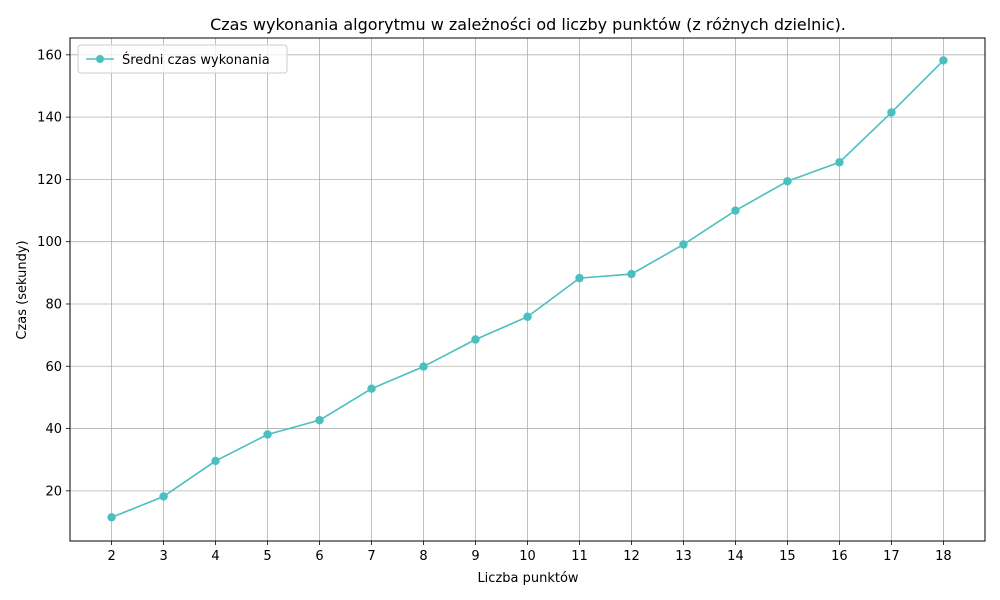 The width and height of the screenshot is (1000, 600). I want to click on y-tick-label: 120, so click(49, 180).